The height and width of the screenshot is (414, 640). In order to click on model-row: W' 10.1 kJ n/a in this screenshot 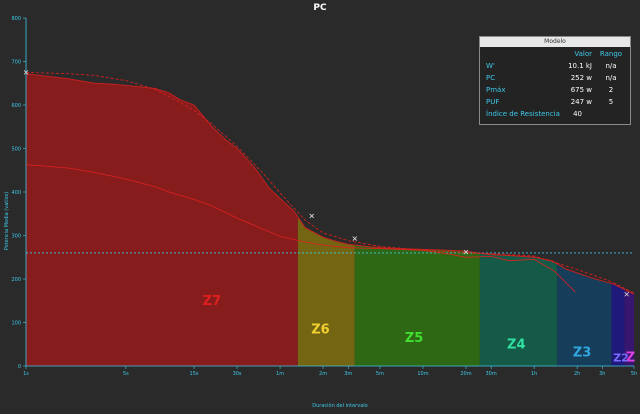, I will do `click(555, 66)`.